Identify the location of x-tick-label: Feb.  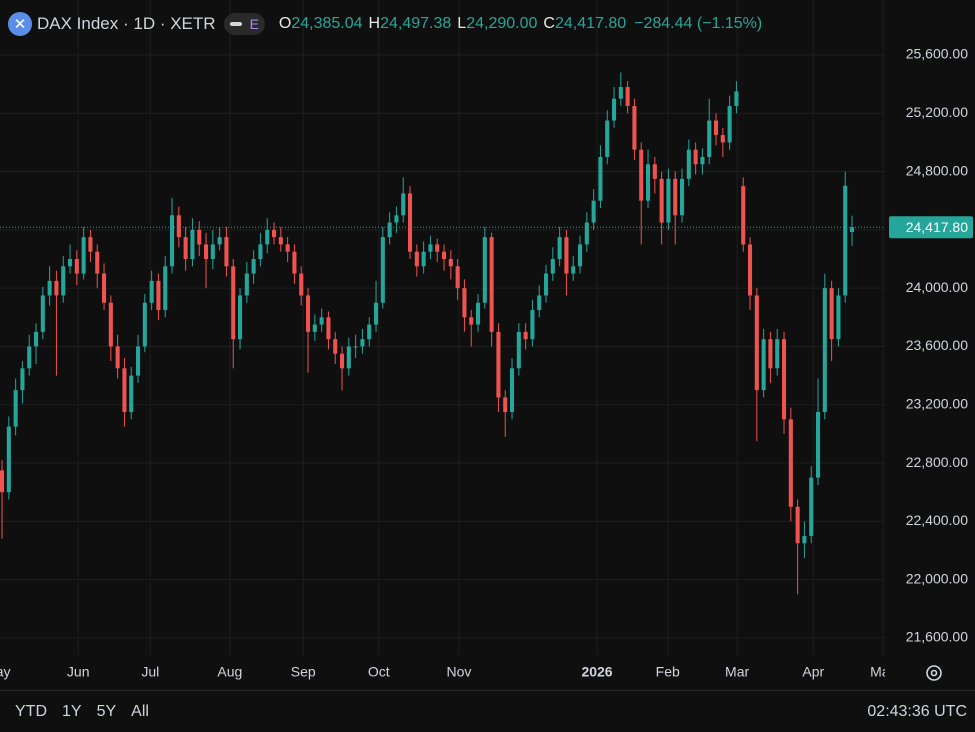
(668, 672).